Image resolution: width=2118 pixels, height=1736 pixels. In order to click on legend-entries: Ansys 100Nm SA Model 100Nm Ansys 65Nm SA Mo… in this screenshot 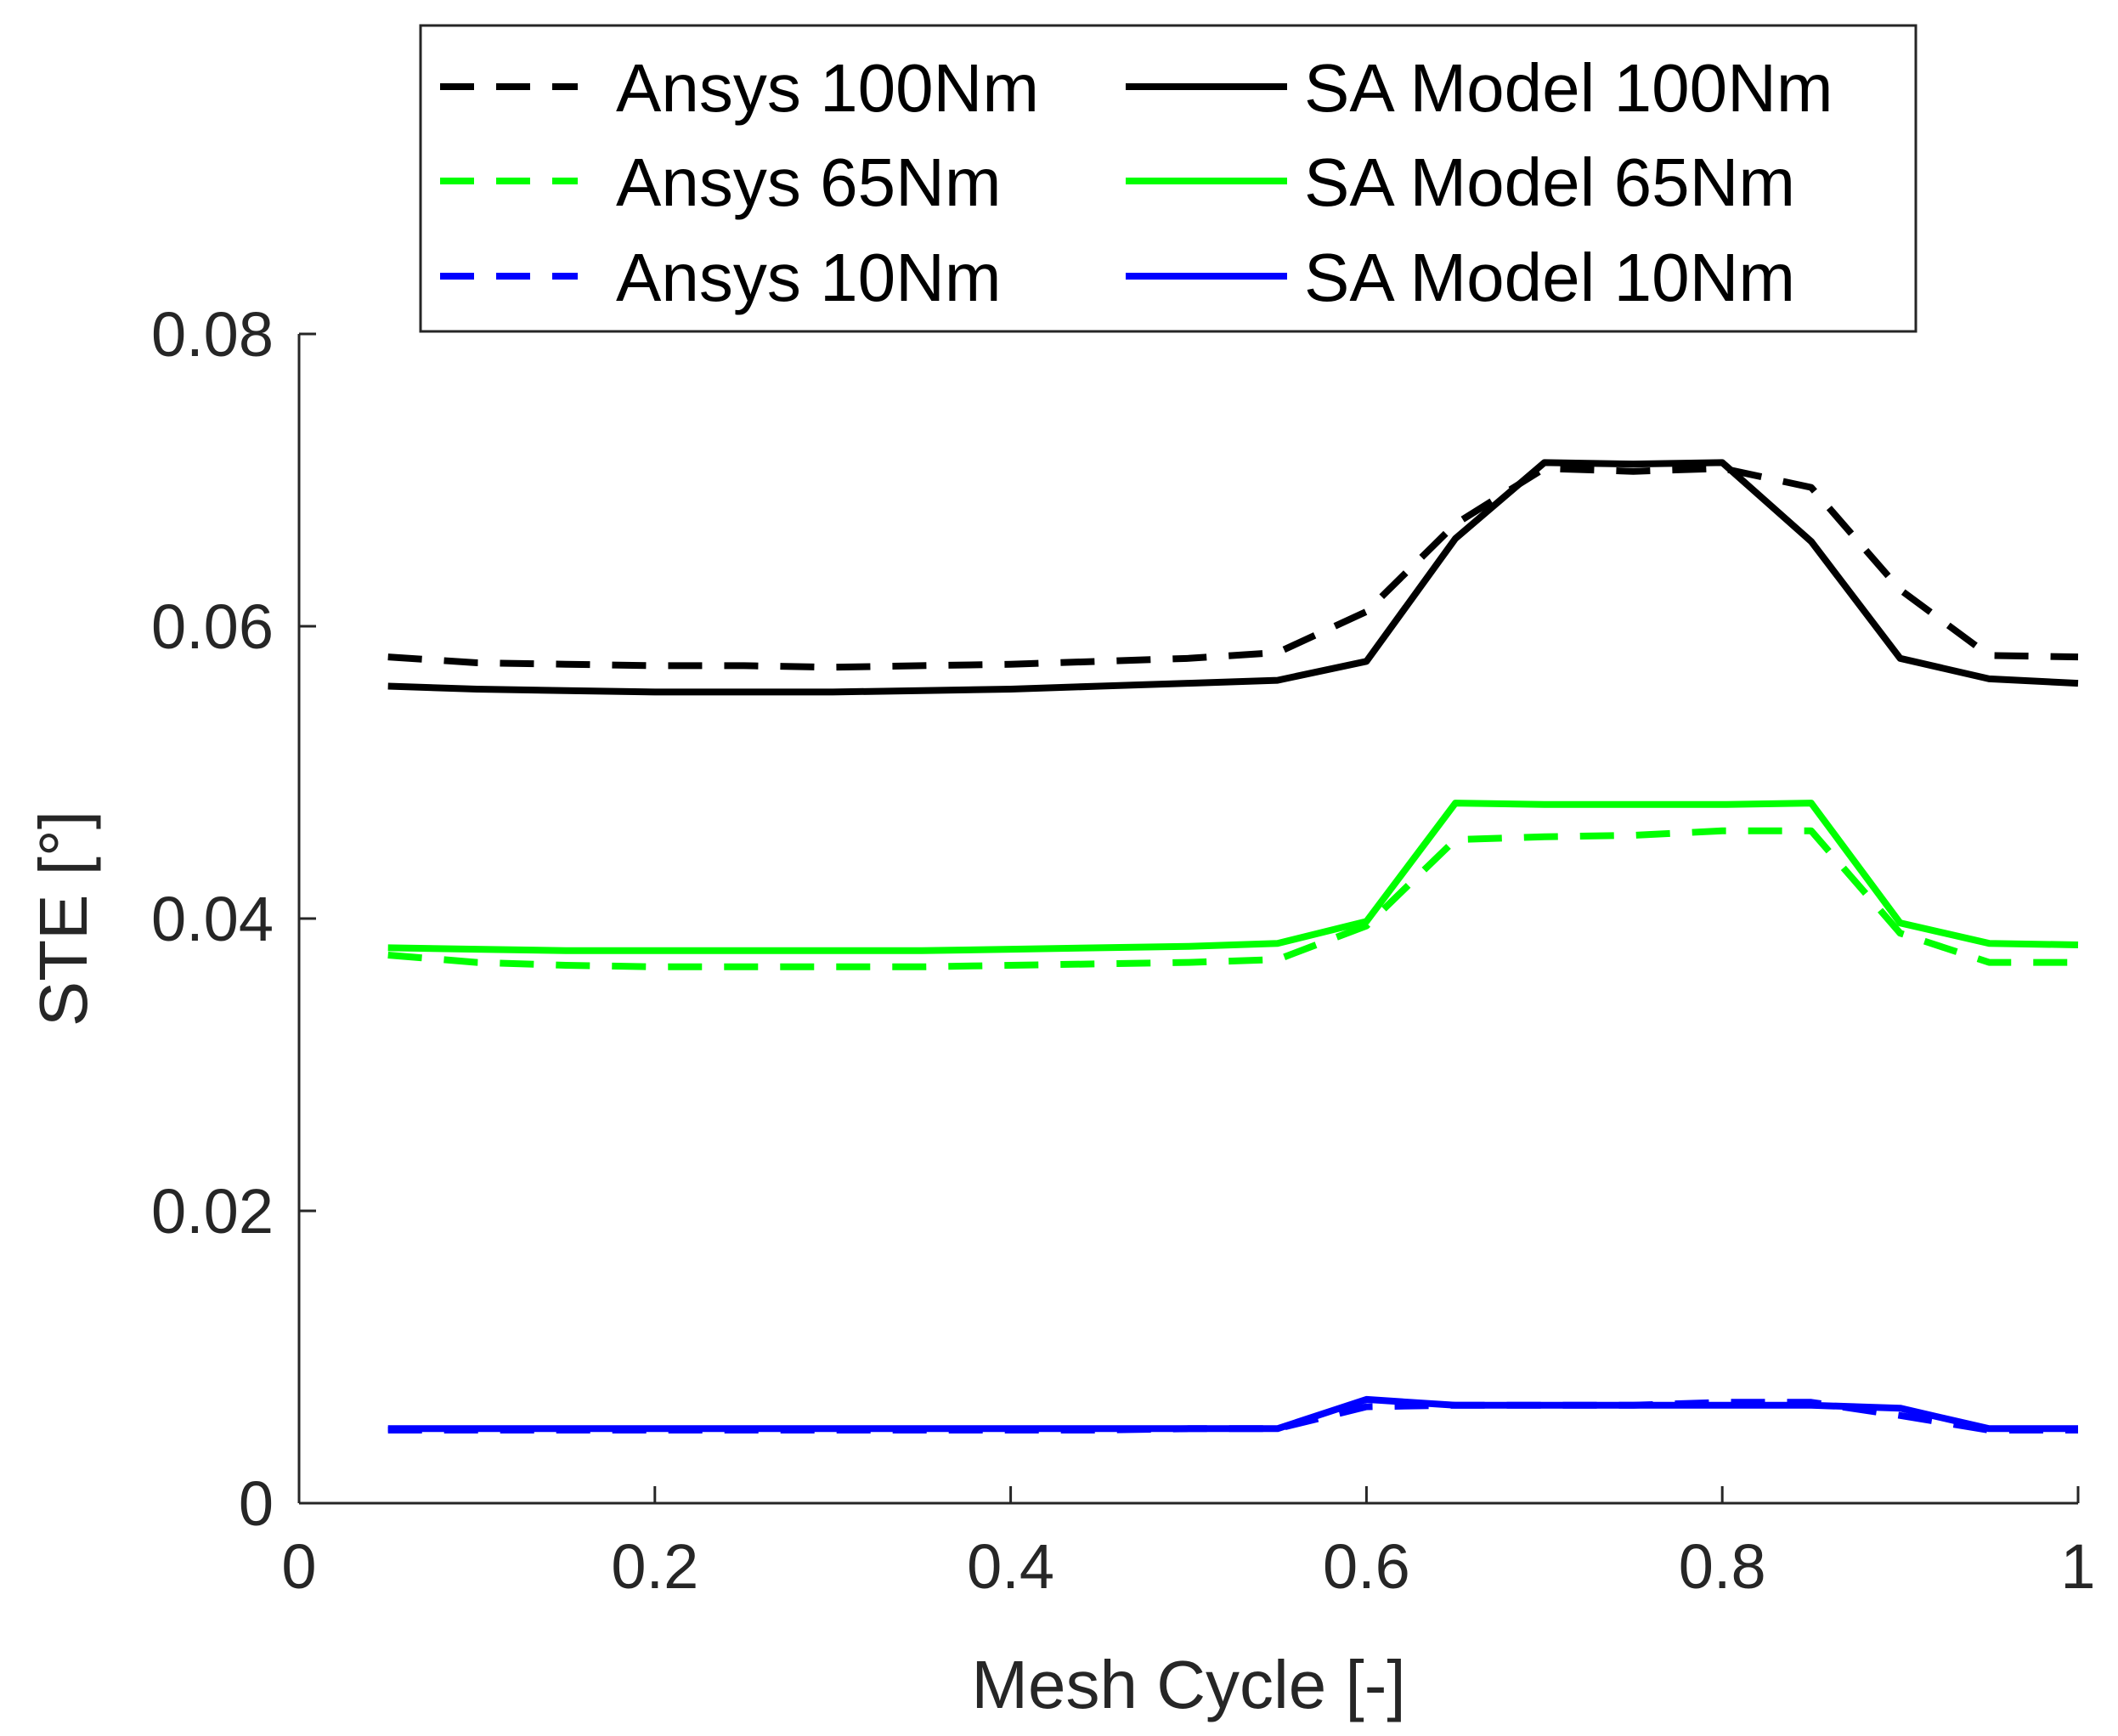, I will do `click(1137, 183)`.